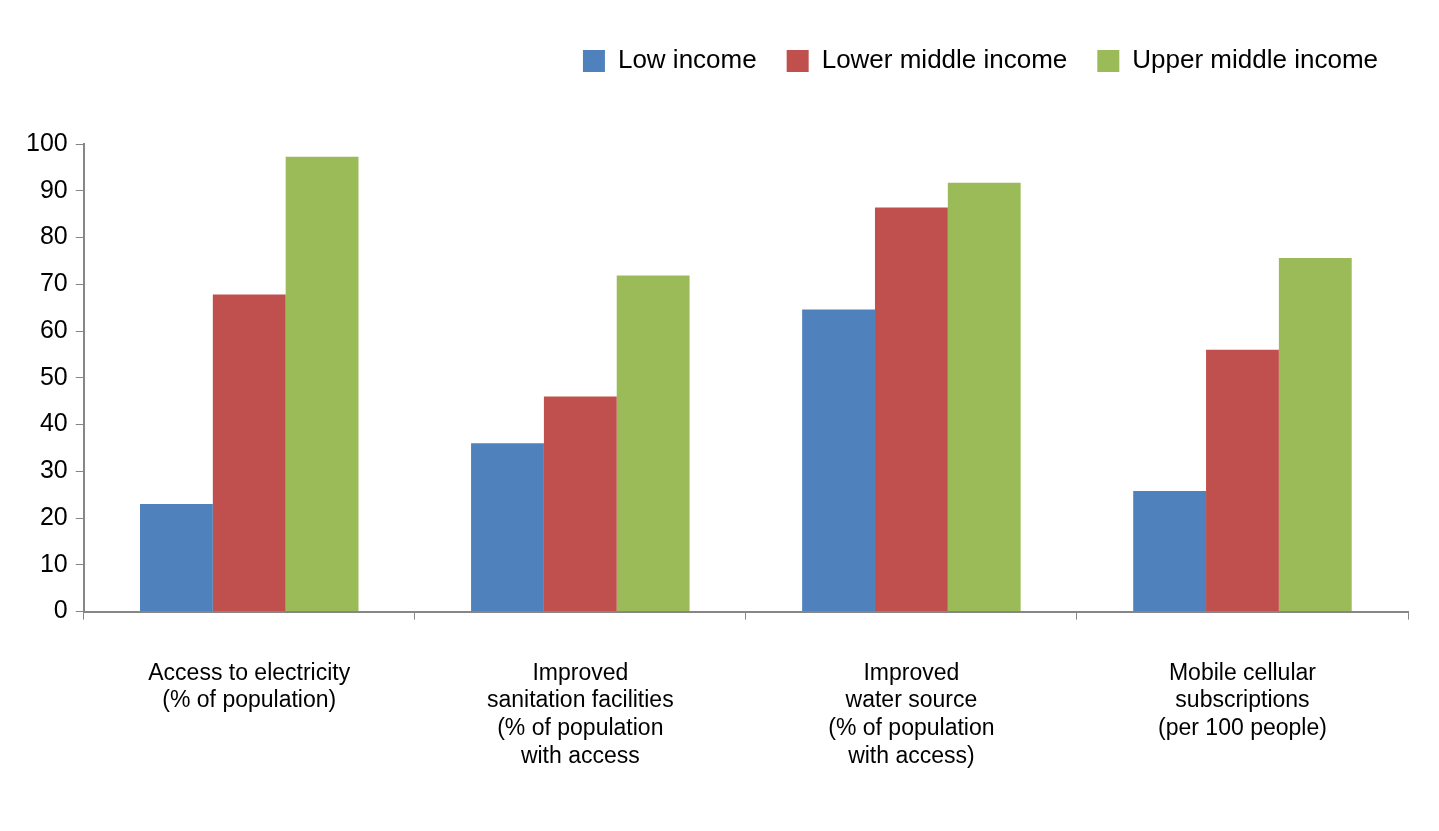 The image size is (1439, 831). I want to click on x-tick-label: Mobile cellular subscriptions (per 100 people), so click(1242, 699).